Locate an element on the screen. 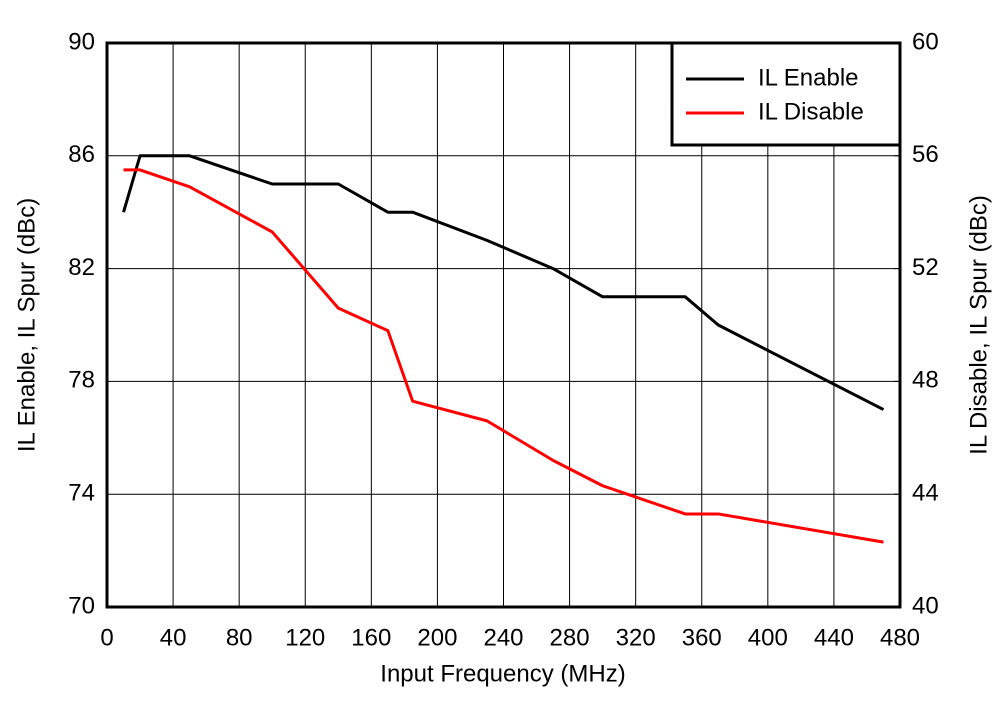  x-axis-label: Input Frequency (MHz) is located at coordinates (502, 673).